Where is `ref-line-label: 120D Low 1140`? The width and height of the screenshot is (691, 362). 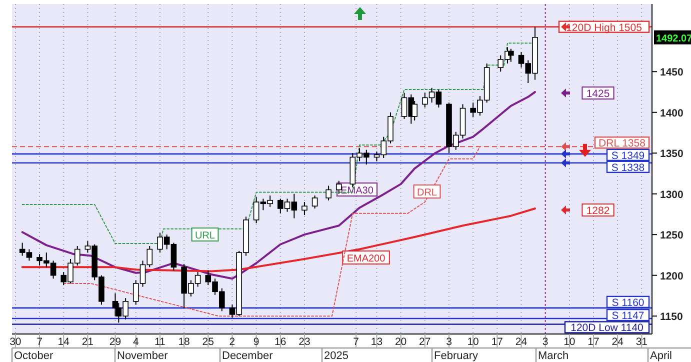 ref-line-label: 120D Low 1140 is located at coordinates (607, 328).